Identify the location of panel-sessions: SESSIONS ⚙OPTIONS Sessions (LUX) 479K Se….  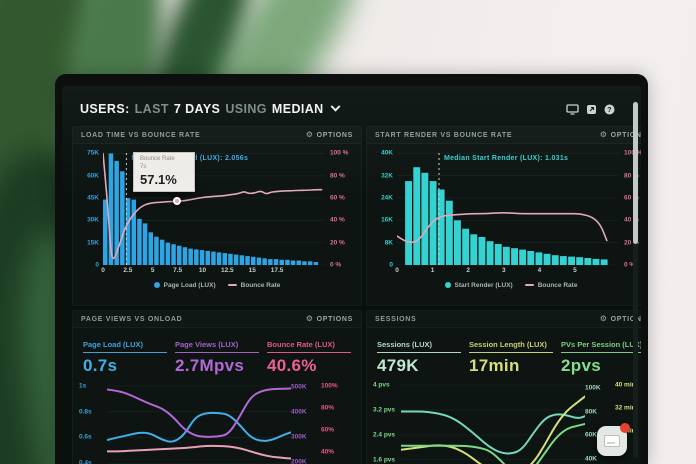
(503, 387).